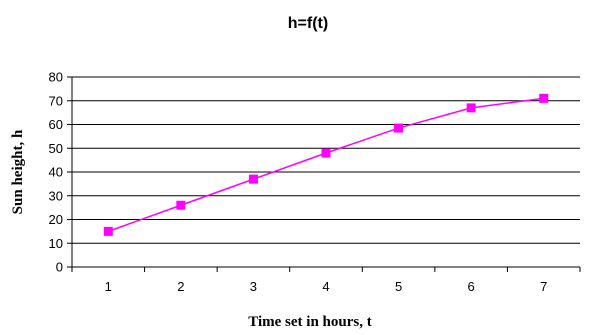  What do you see at coordinates (18, 171) in the screenshot?
I see `y-axis-label: Sun height, h` at bounding box center [18, 171].